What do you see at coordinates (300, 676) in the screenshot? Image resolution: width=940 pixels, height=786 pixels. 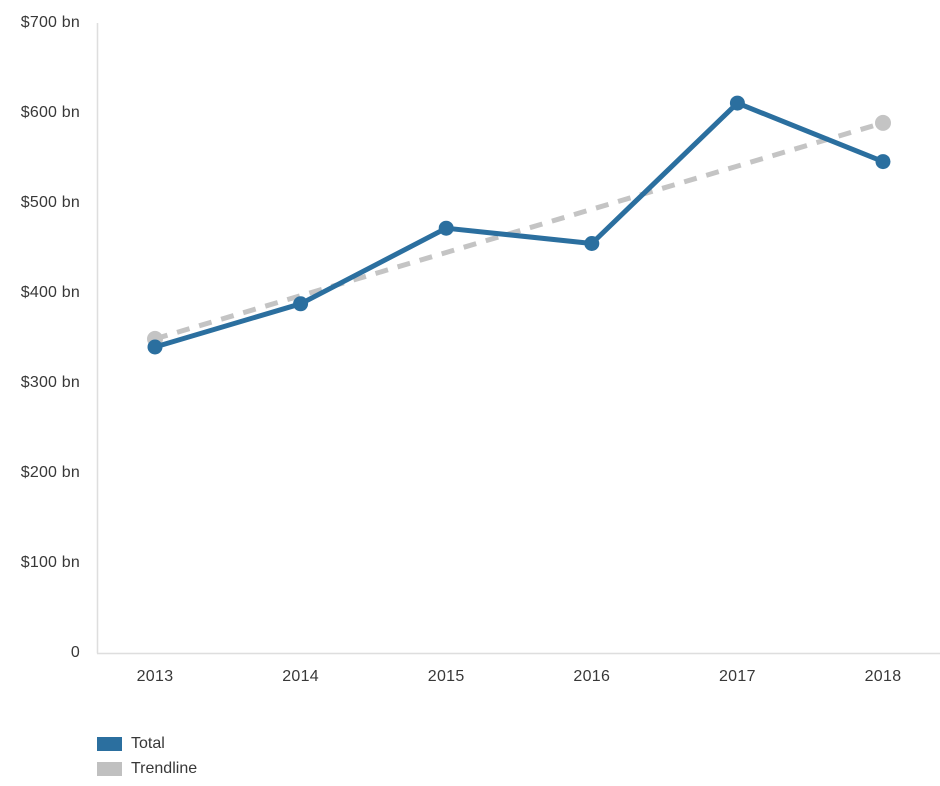 I see `x-tick-label-2014: 2014` at bounding box center [300, 676].